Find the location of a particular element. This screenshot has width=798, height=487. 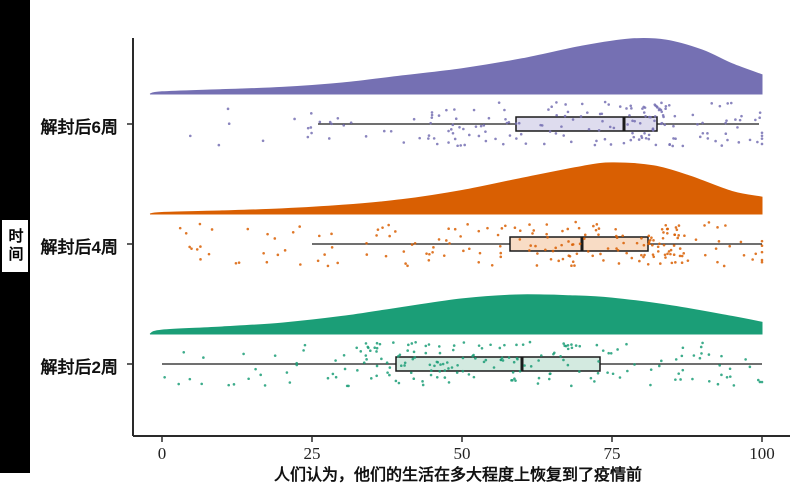

x-tick-label-75: 75 is located at coordinates (612, 453).